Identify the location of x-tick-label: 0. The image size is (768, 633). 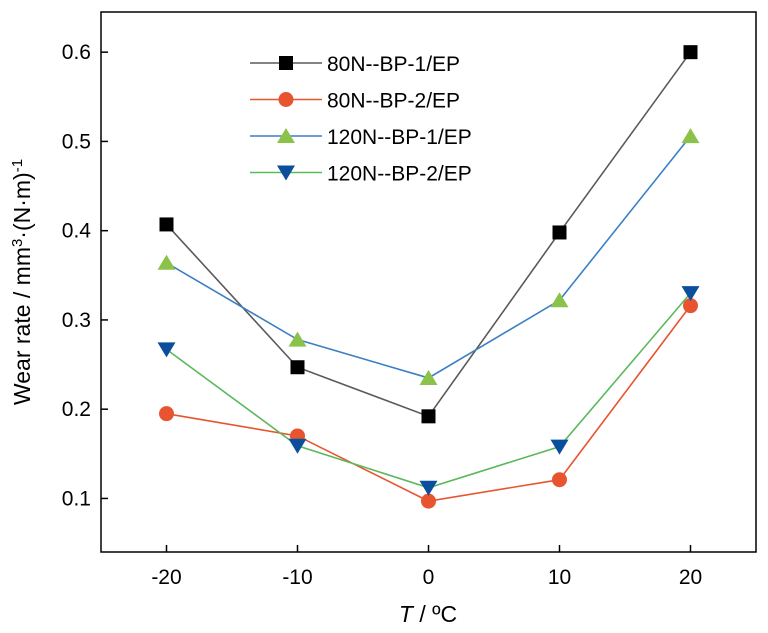
(429, 577).